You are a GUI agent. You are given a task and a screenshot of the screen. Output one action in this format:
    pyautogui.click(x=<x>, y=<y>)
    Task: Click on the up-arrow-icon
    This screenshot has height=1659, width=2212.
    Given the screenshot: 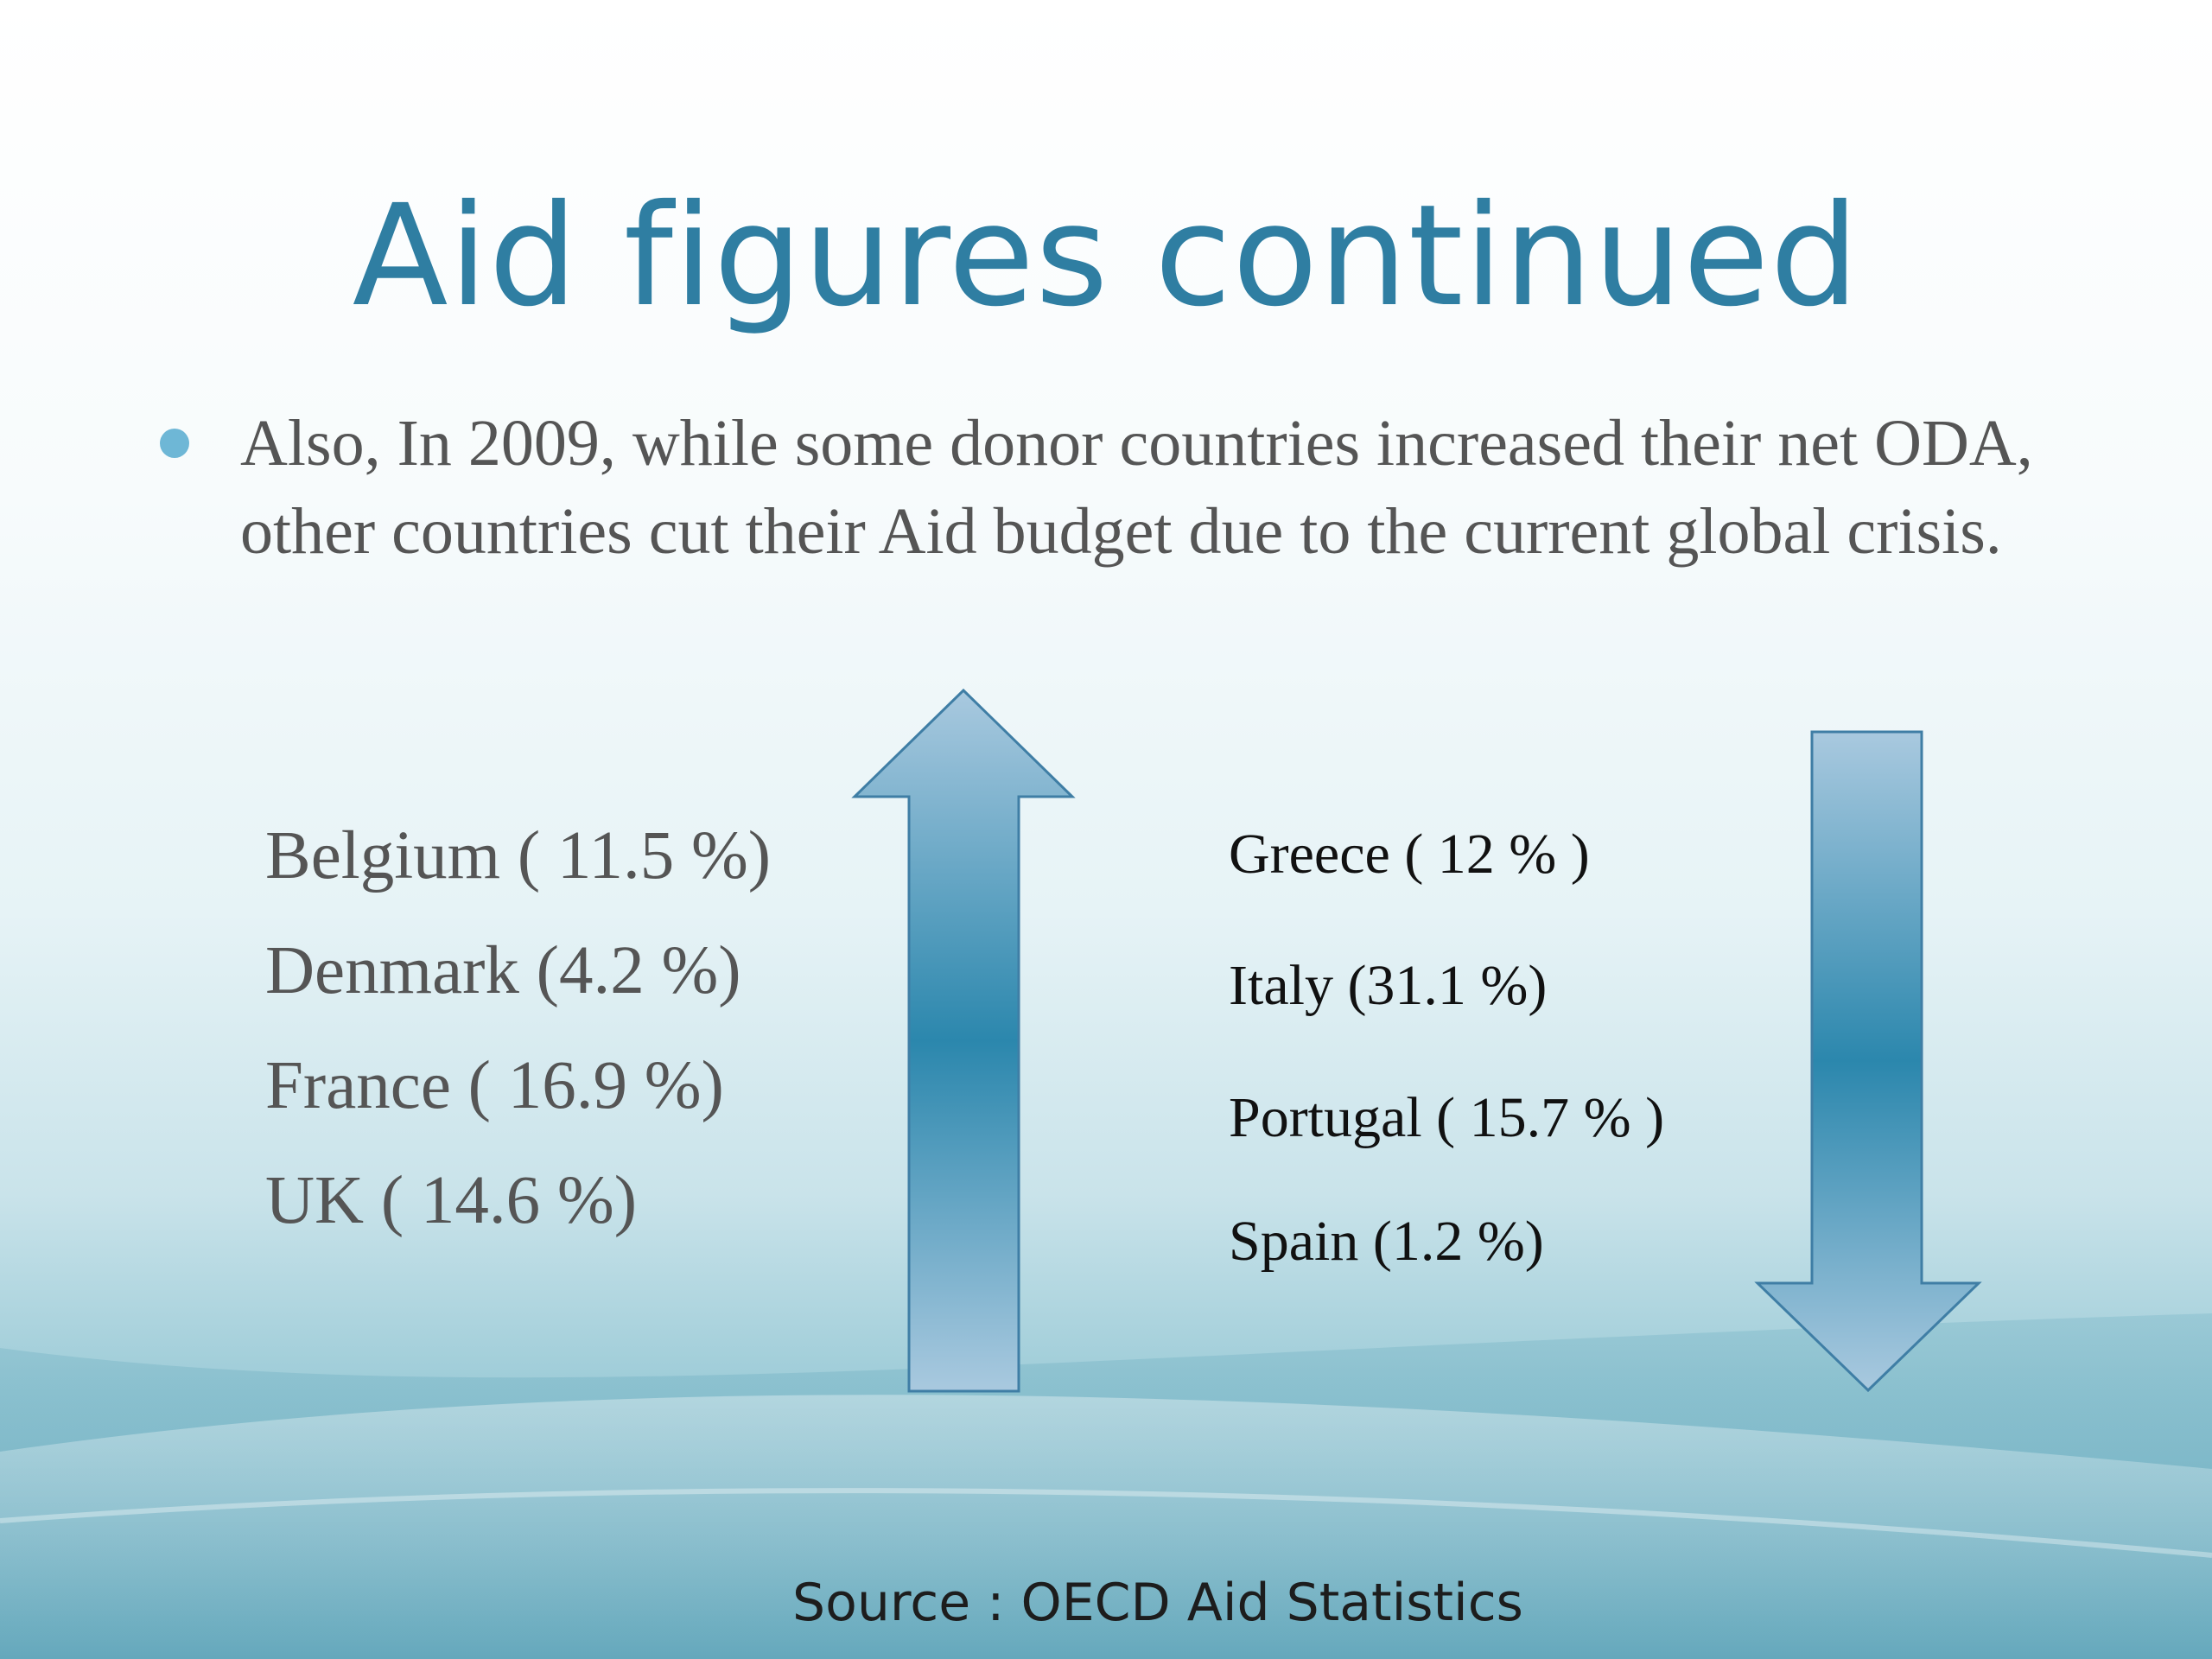 What is the action you would take?
    pyautogui.click(x=963, y=1040)
    